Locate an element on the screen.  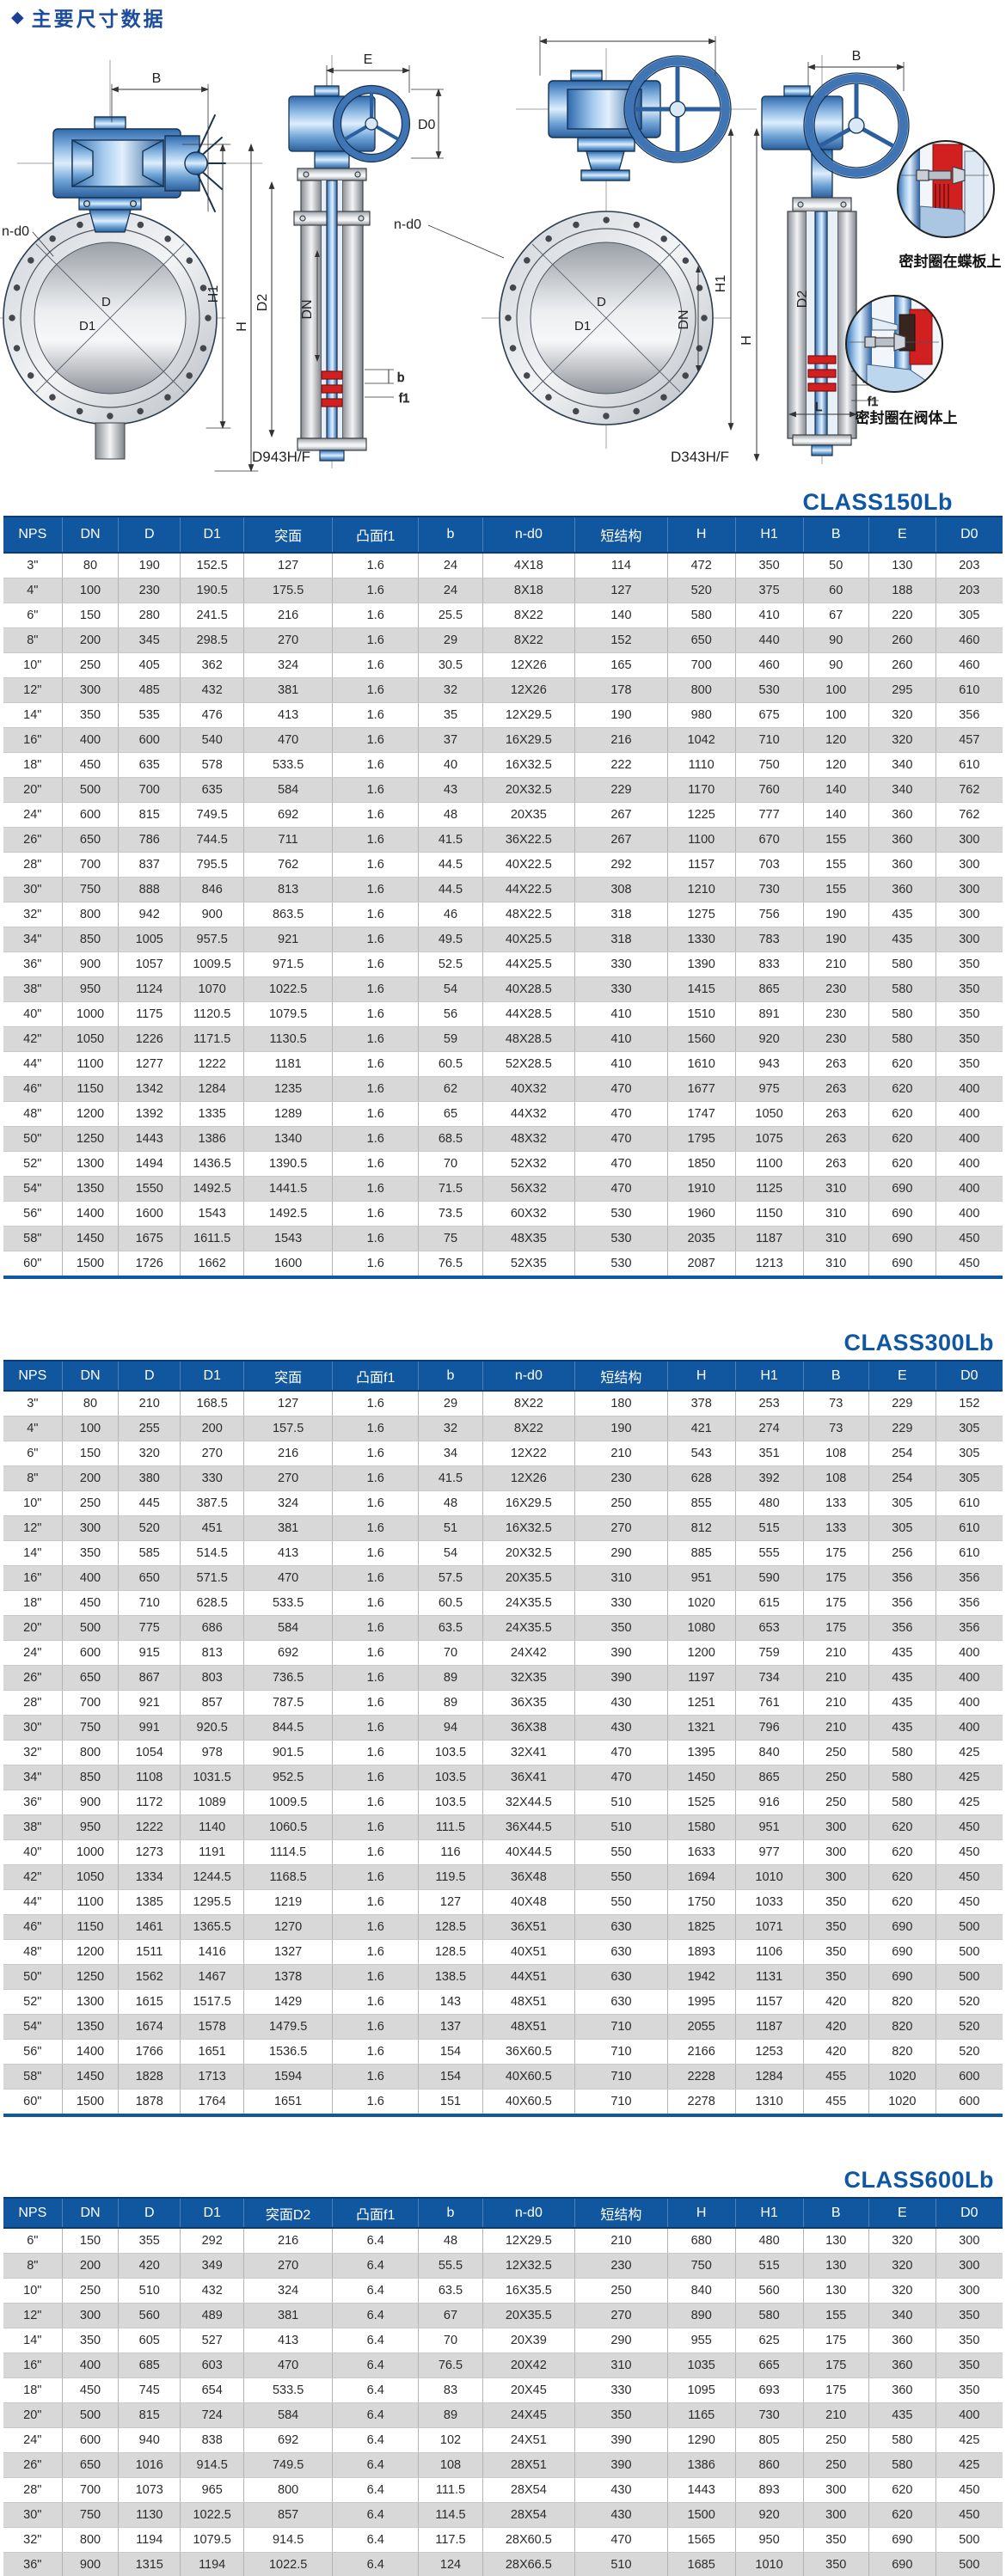
table-cell: 630 is located at coordinates (621, 2002).